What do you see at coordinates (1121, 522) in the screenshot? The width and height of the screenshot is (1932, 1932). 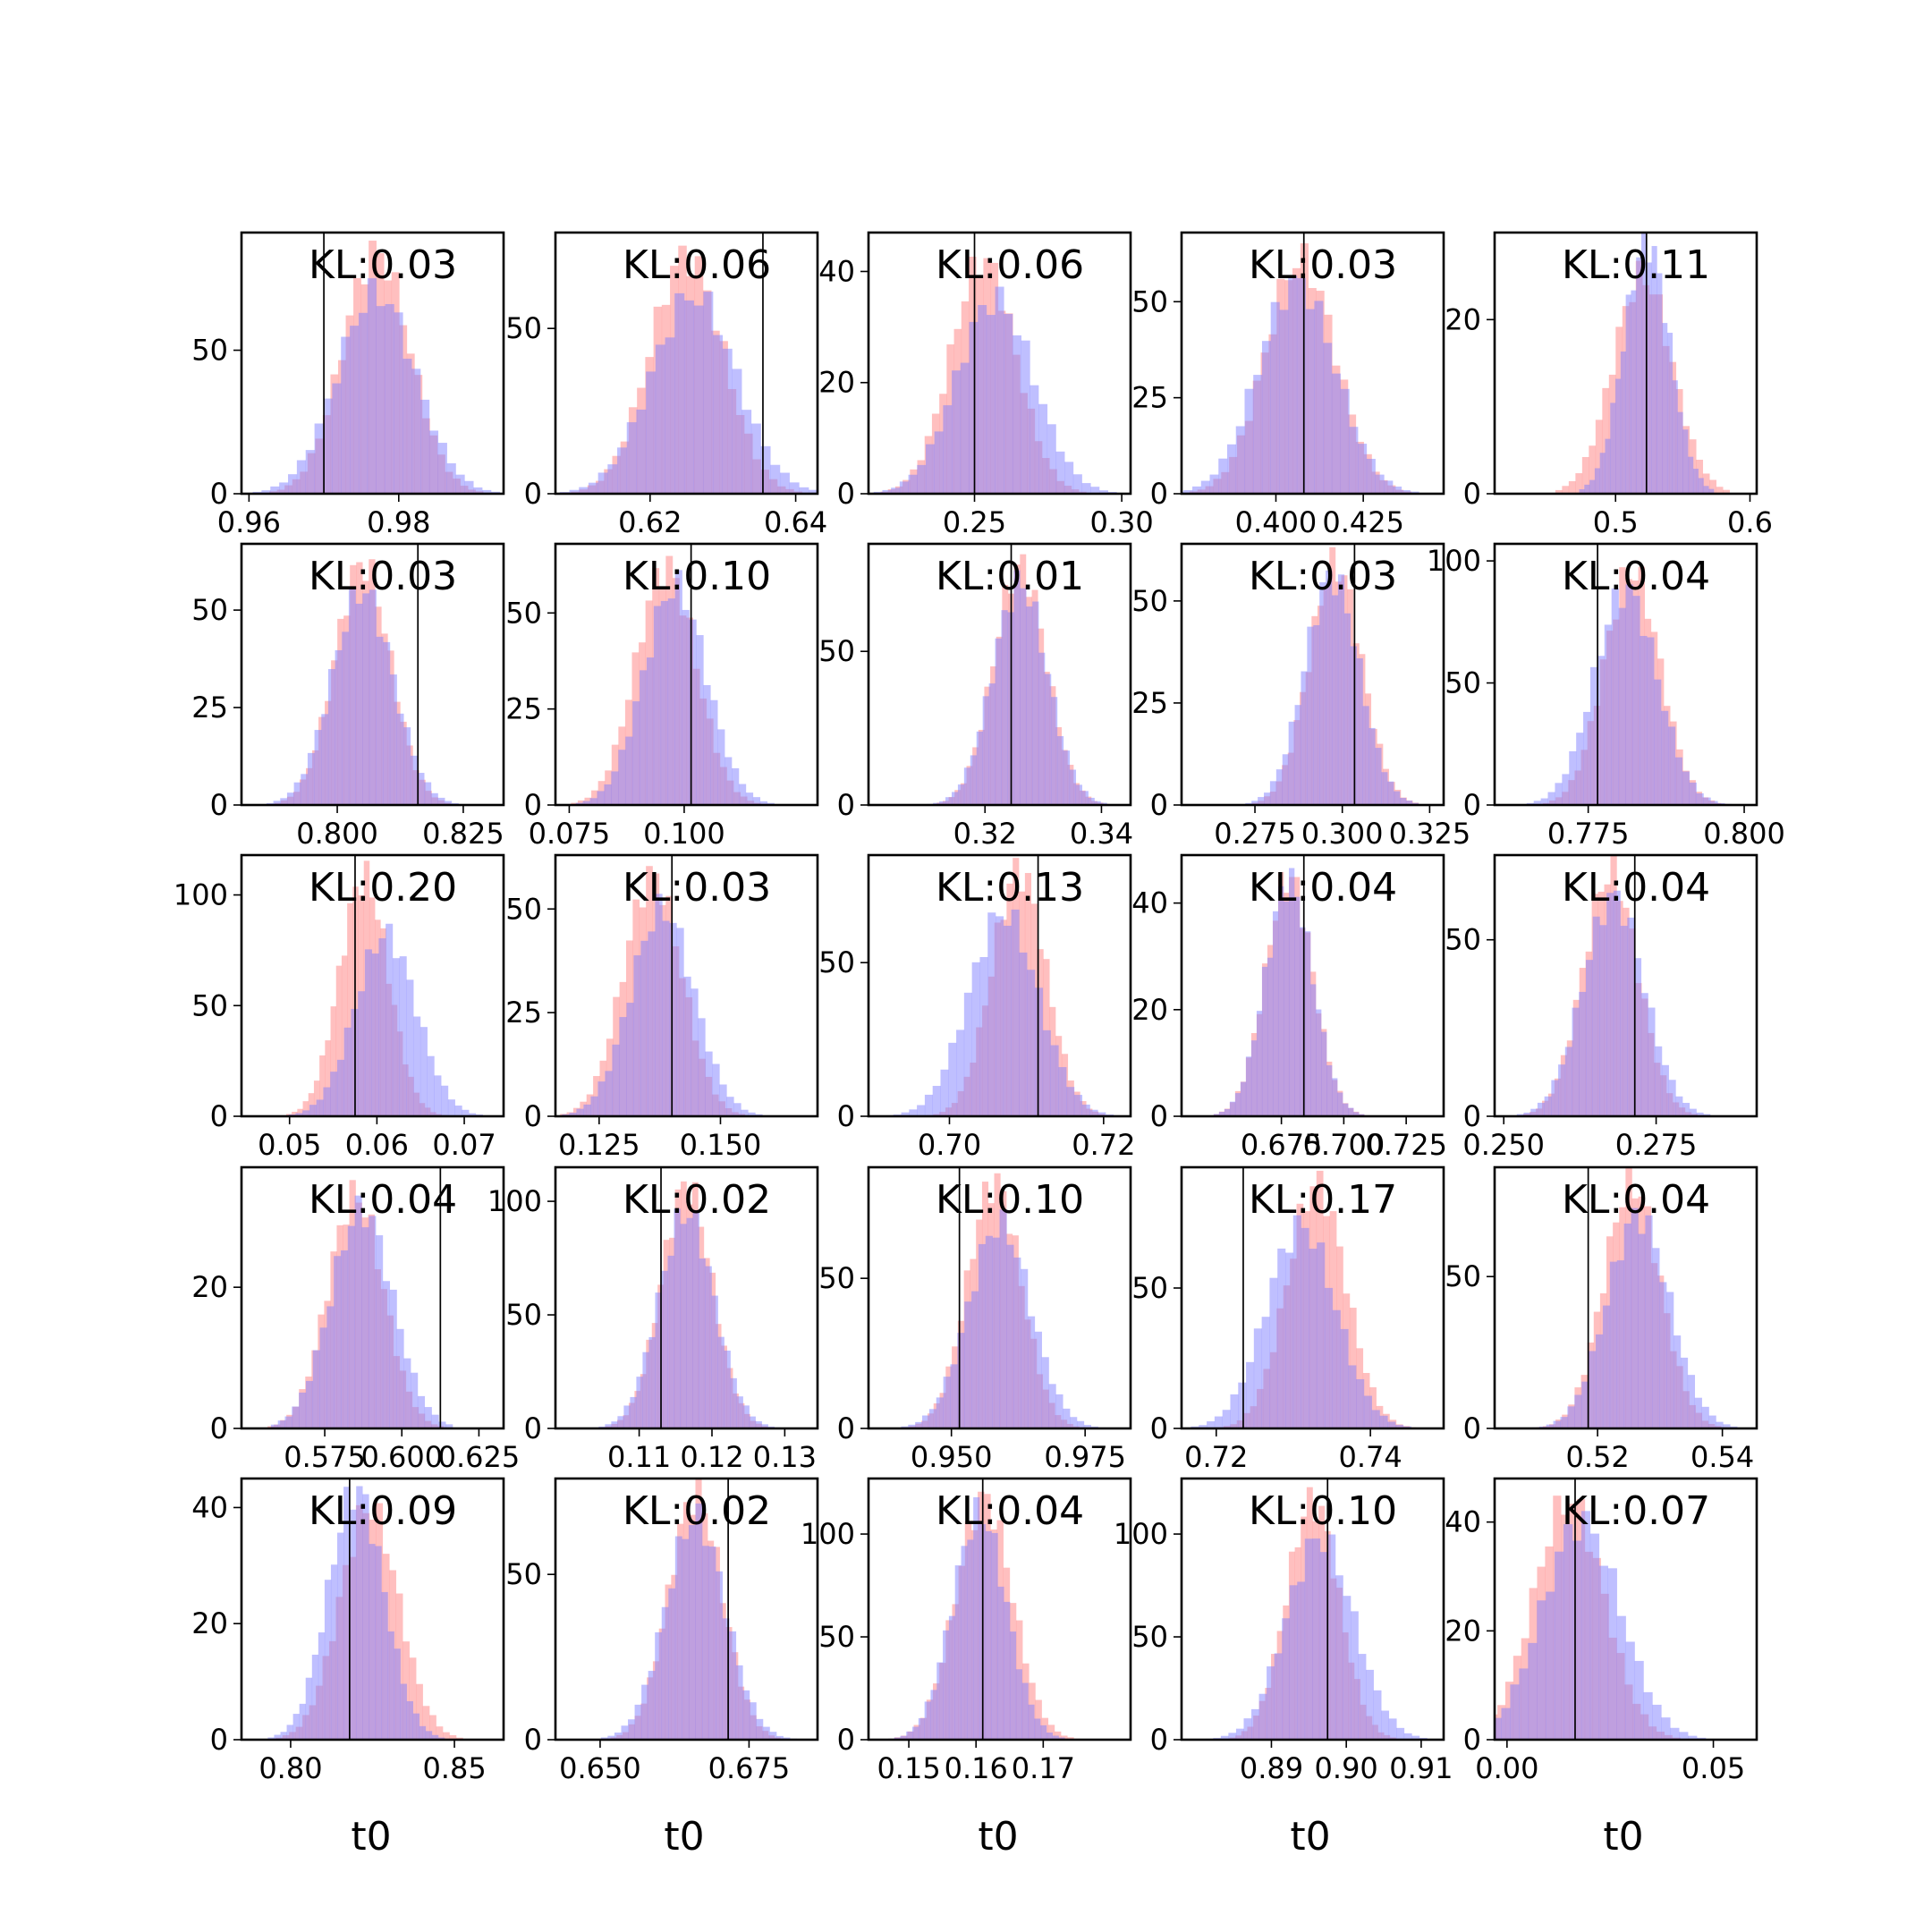 I see `x-tick-label: 0.30` at bounding box center [1121, 522].